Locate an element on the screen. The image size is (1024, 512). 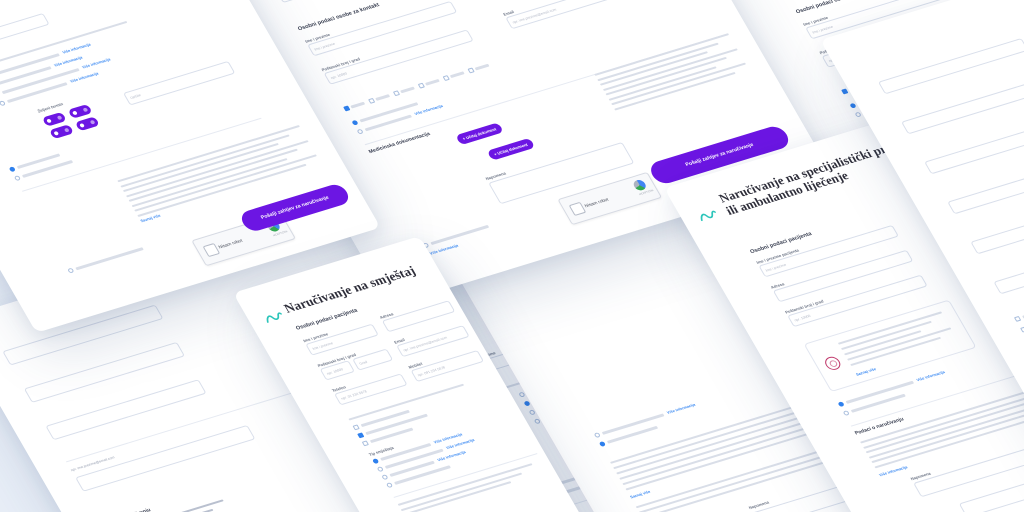
document-link: Saznaj više is located at coordinates (866, 372).